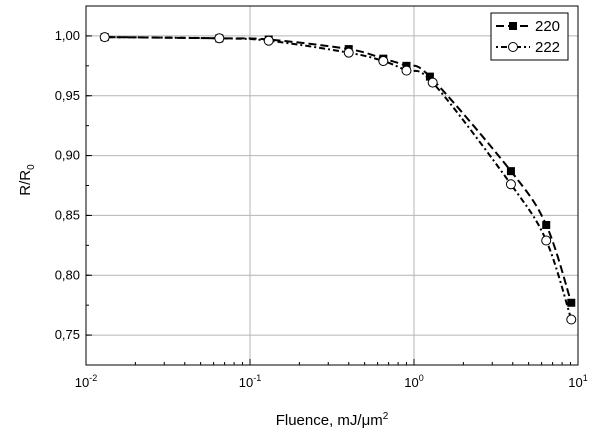 This screenshot has width=597, height=435. I want to click on x-tick-label: 10⁰, so click(413, 381).